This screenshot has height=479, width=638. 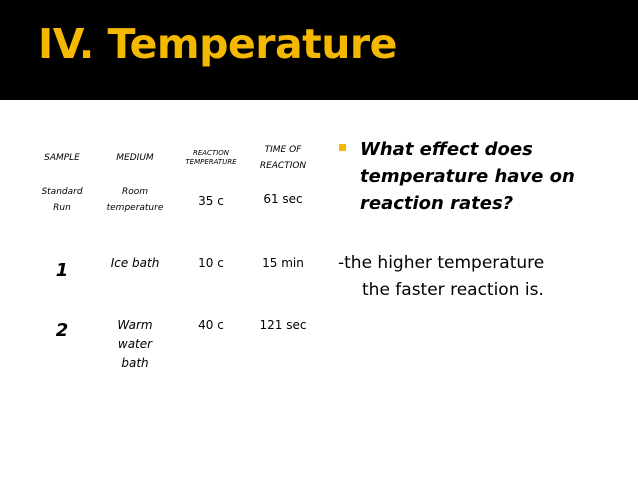 I want to click on cell-sample: 1, so click(x=62, y=270).